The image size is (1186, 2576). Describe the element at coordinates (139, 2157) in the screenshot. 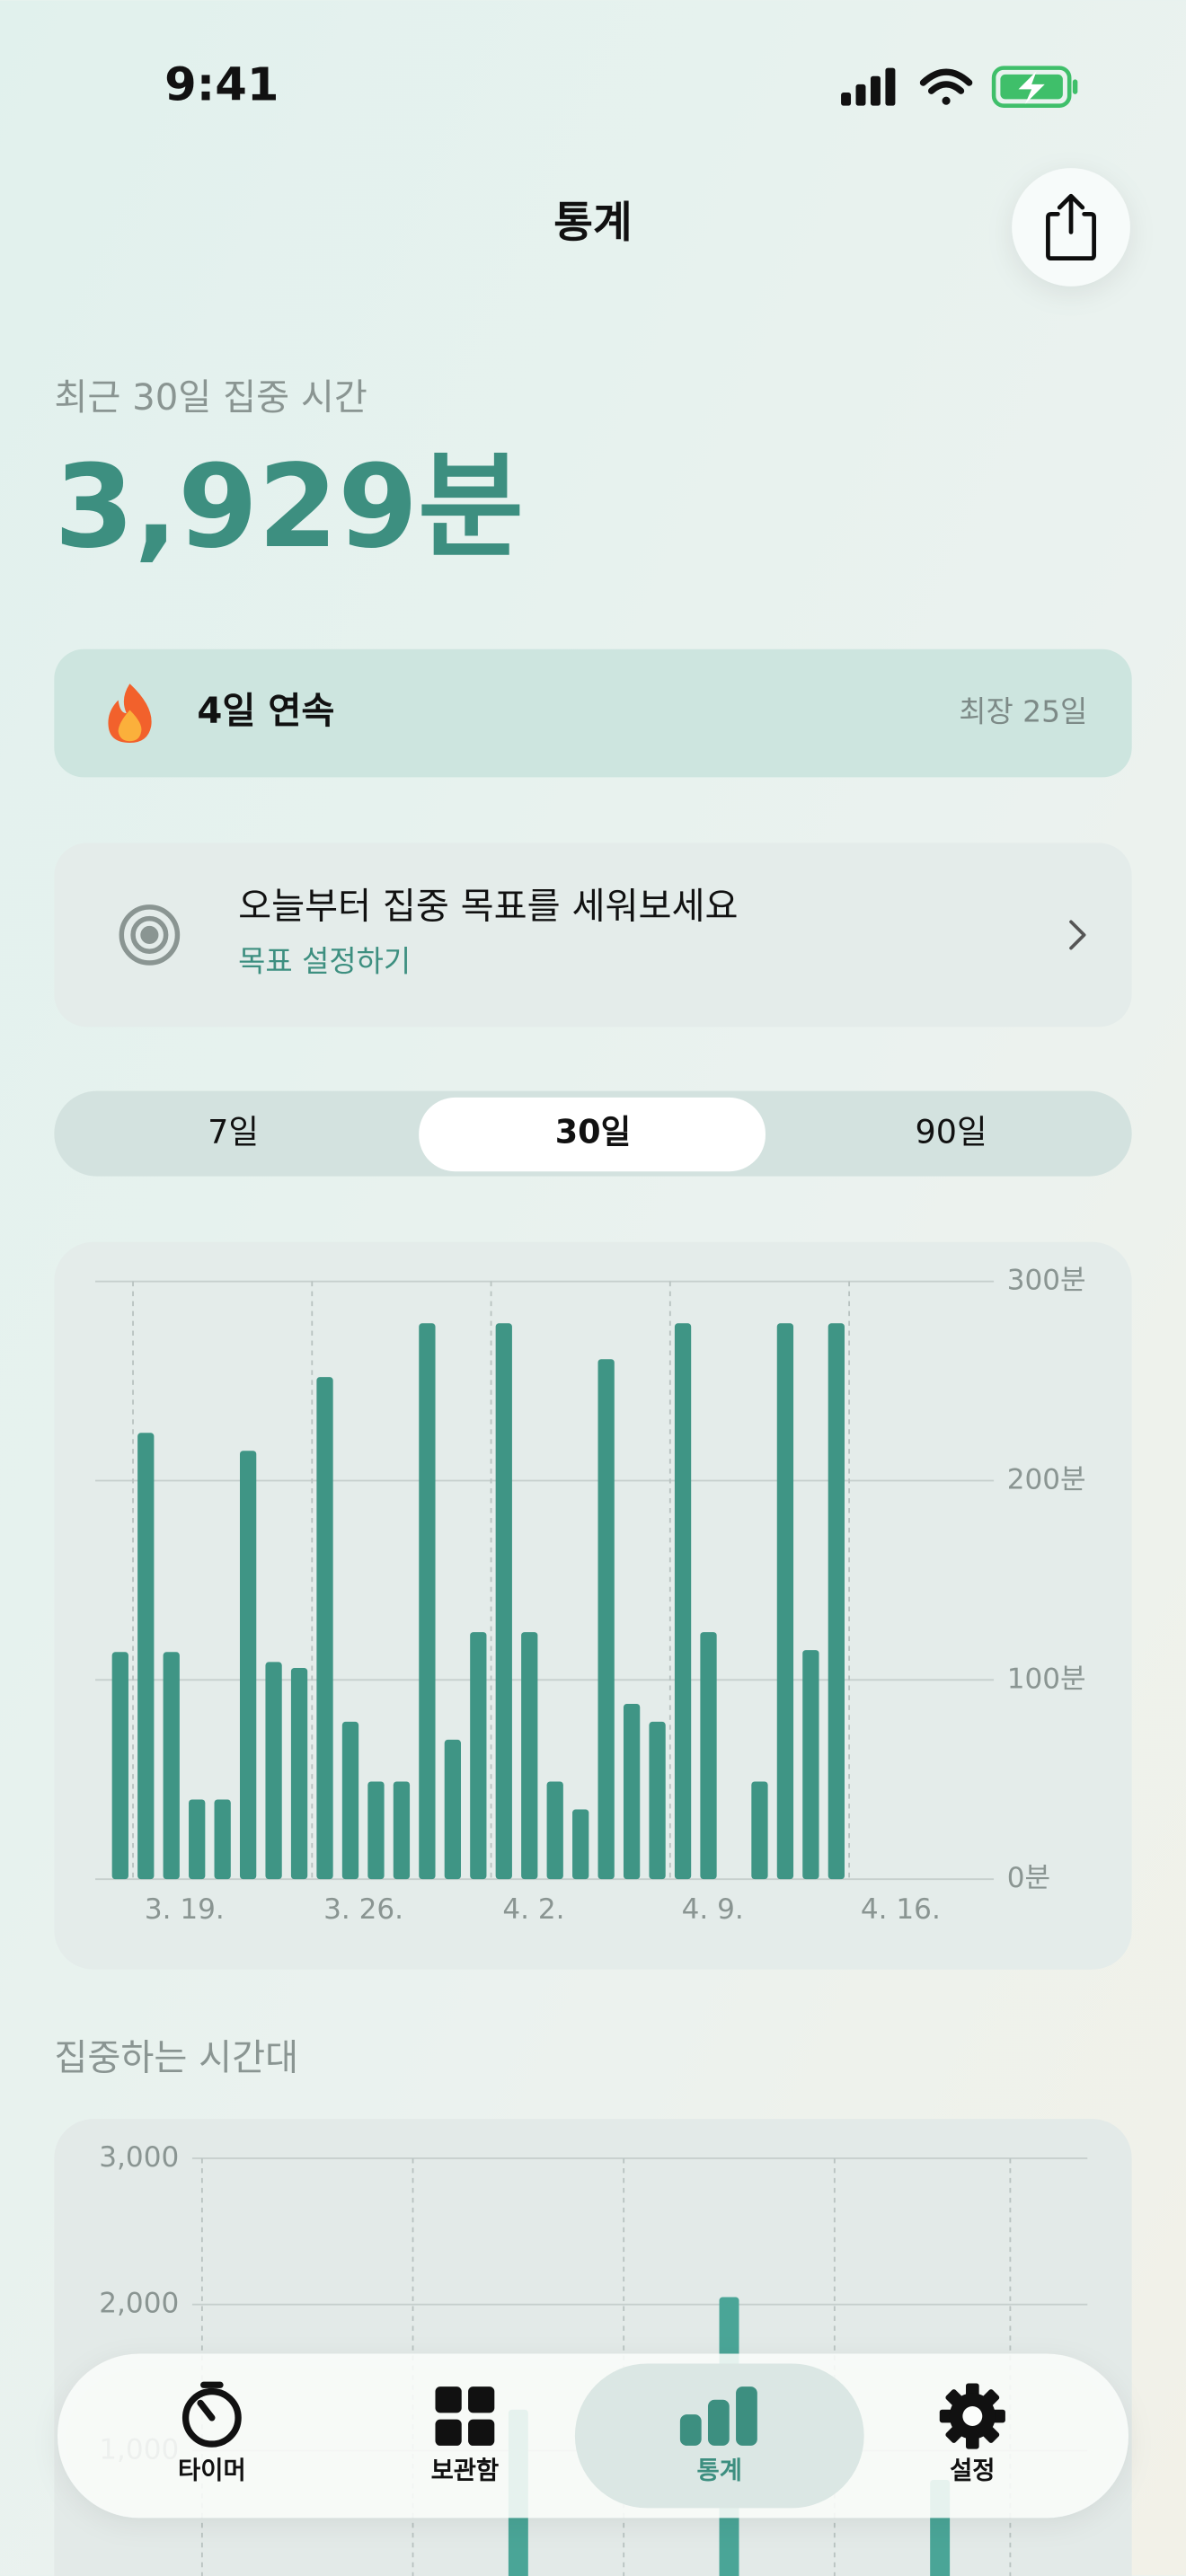

I see `y-tick-label: 3,000` at that location.